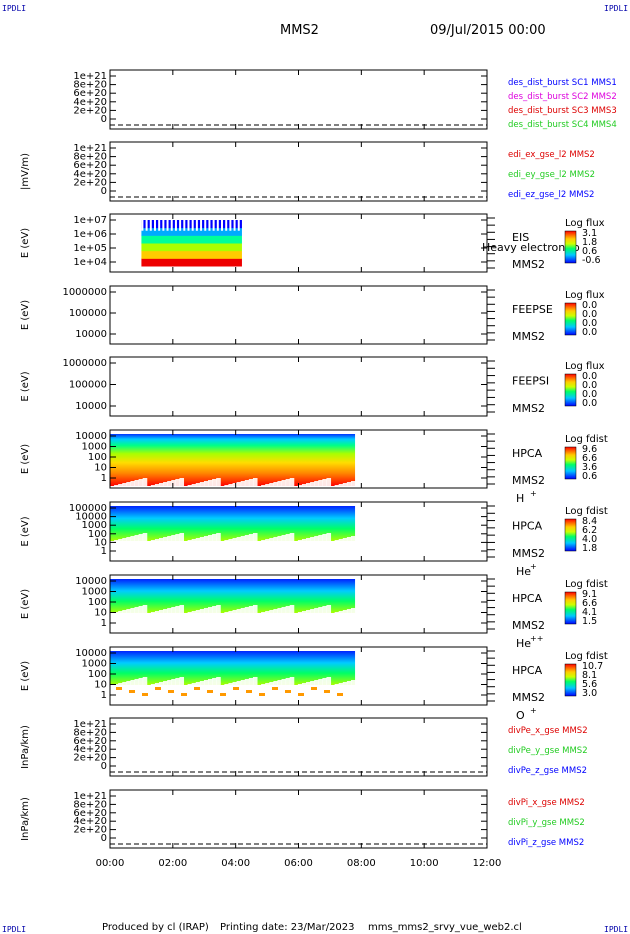 This screenshot has height=934, width=630. Describe the element at coordinates (299, 30) in the screenshot. I see `mission-title: MMS2` at that location.